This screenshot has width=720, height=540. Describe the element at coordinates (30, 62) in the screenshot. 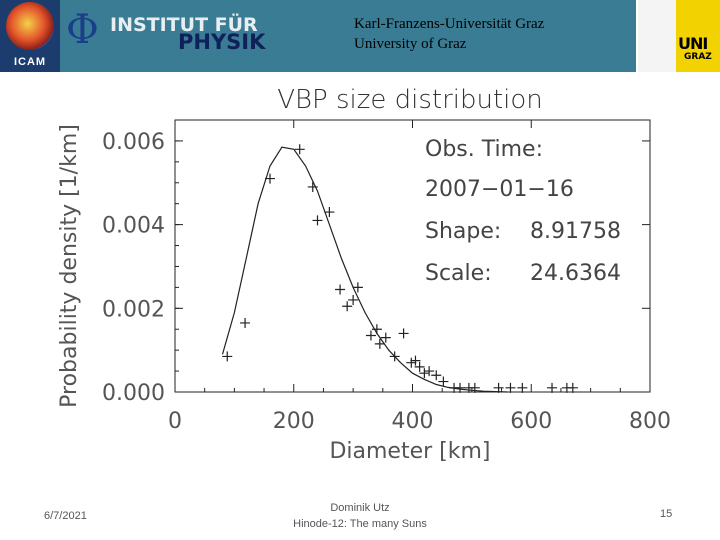

I see `icam-label: ICAM` at that location.